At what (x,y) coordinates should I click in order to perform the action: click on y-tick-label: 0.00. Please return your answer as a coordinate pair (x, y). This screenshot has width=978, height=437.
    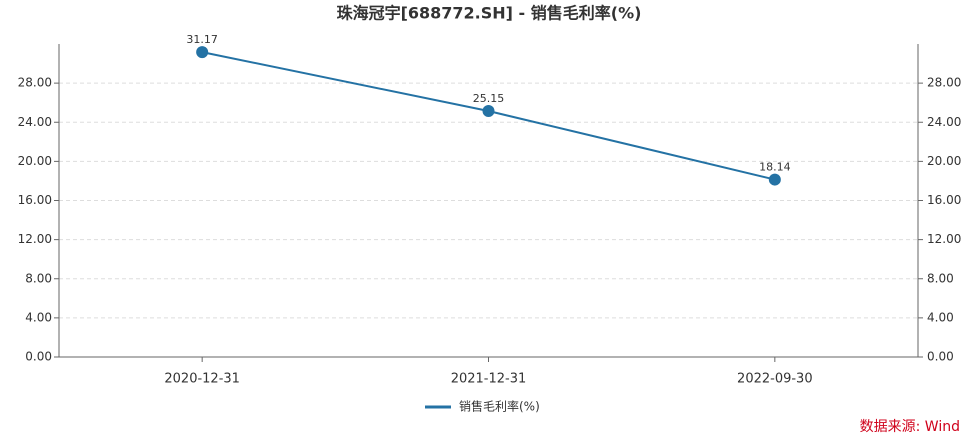
    Looking at the image, I should click on (38, 357).